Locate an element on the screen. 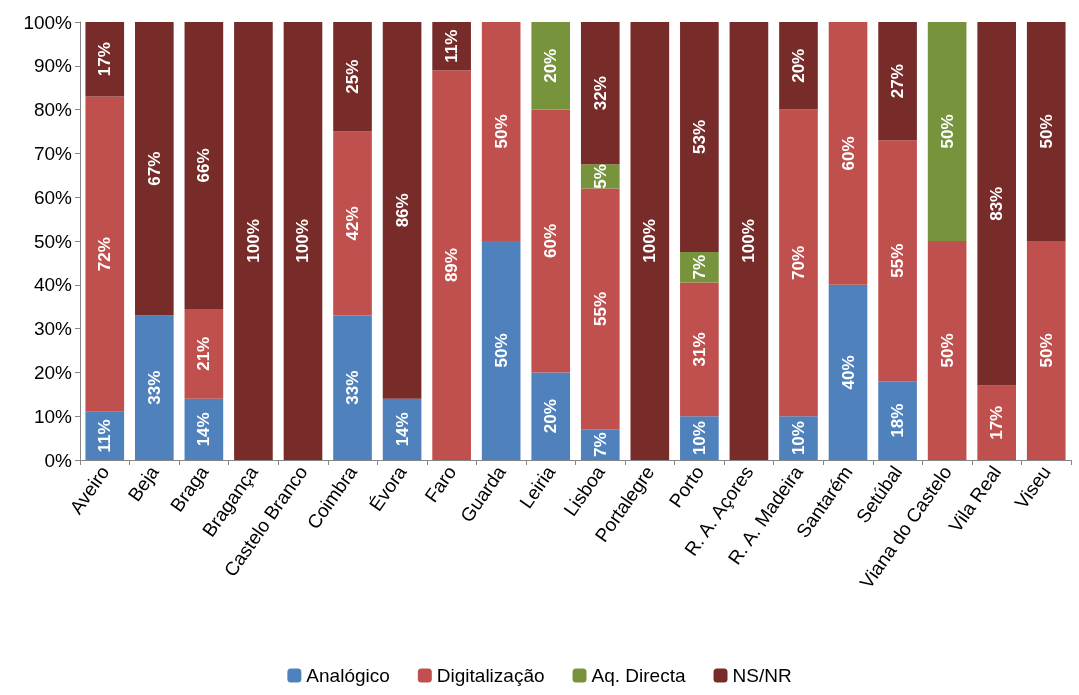 The width and height of the screenshot is (1079, 695). data-label: 67% is located at coordinates (154, 168).